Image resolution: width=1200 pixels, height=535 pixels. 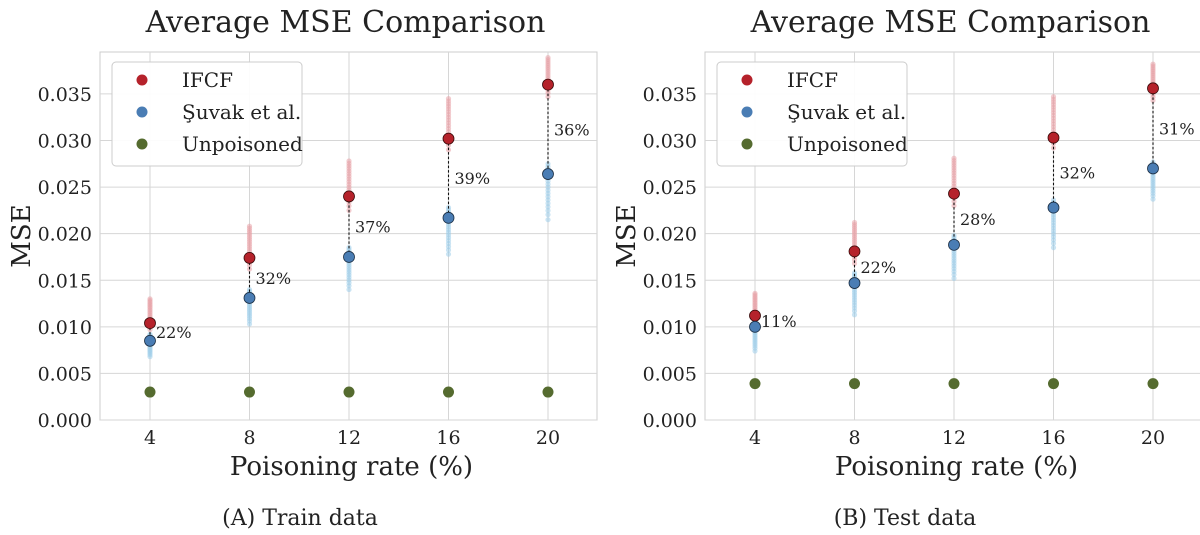 What do you see at coordinates (300, 518) in the screenshot?
I see `caption-train: (A) Train data` at bounding box center [300, 518].